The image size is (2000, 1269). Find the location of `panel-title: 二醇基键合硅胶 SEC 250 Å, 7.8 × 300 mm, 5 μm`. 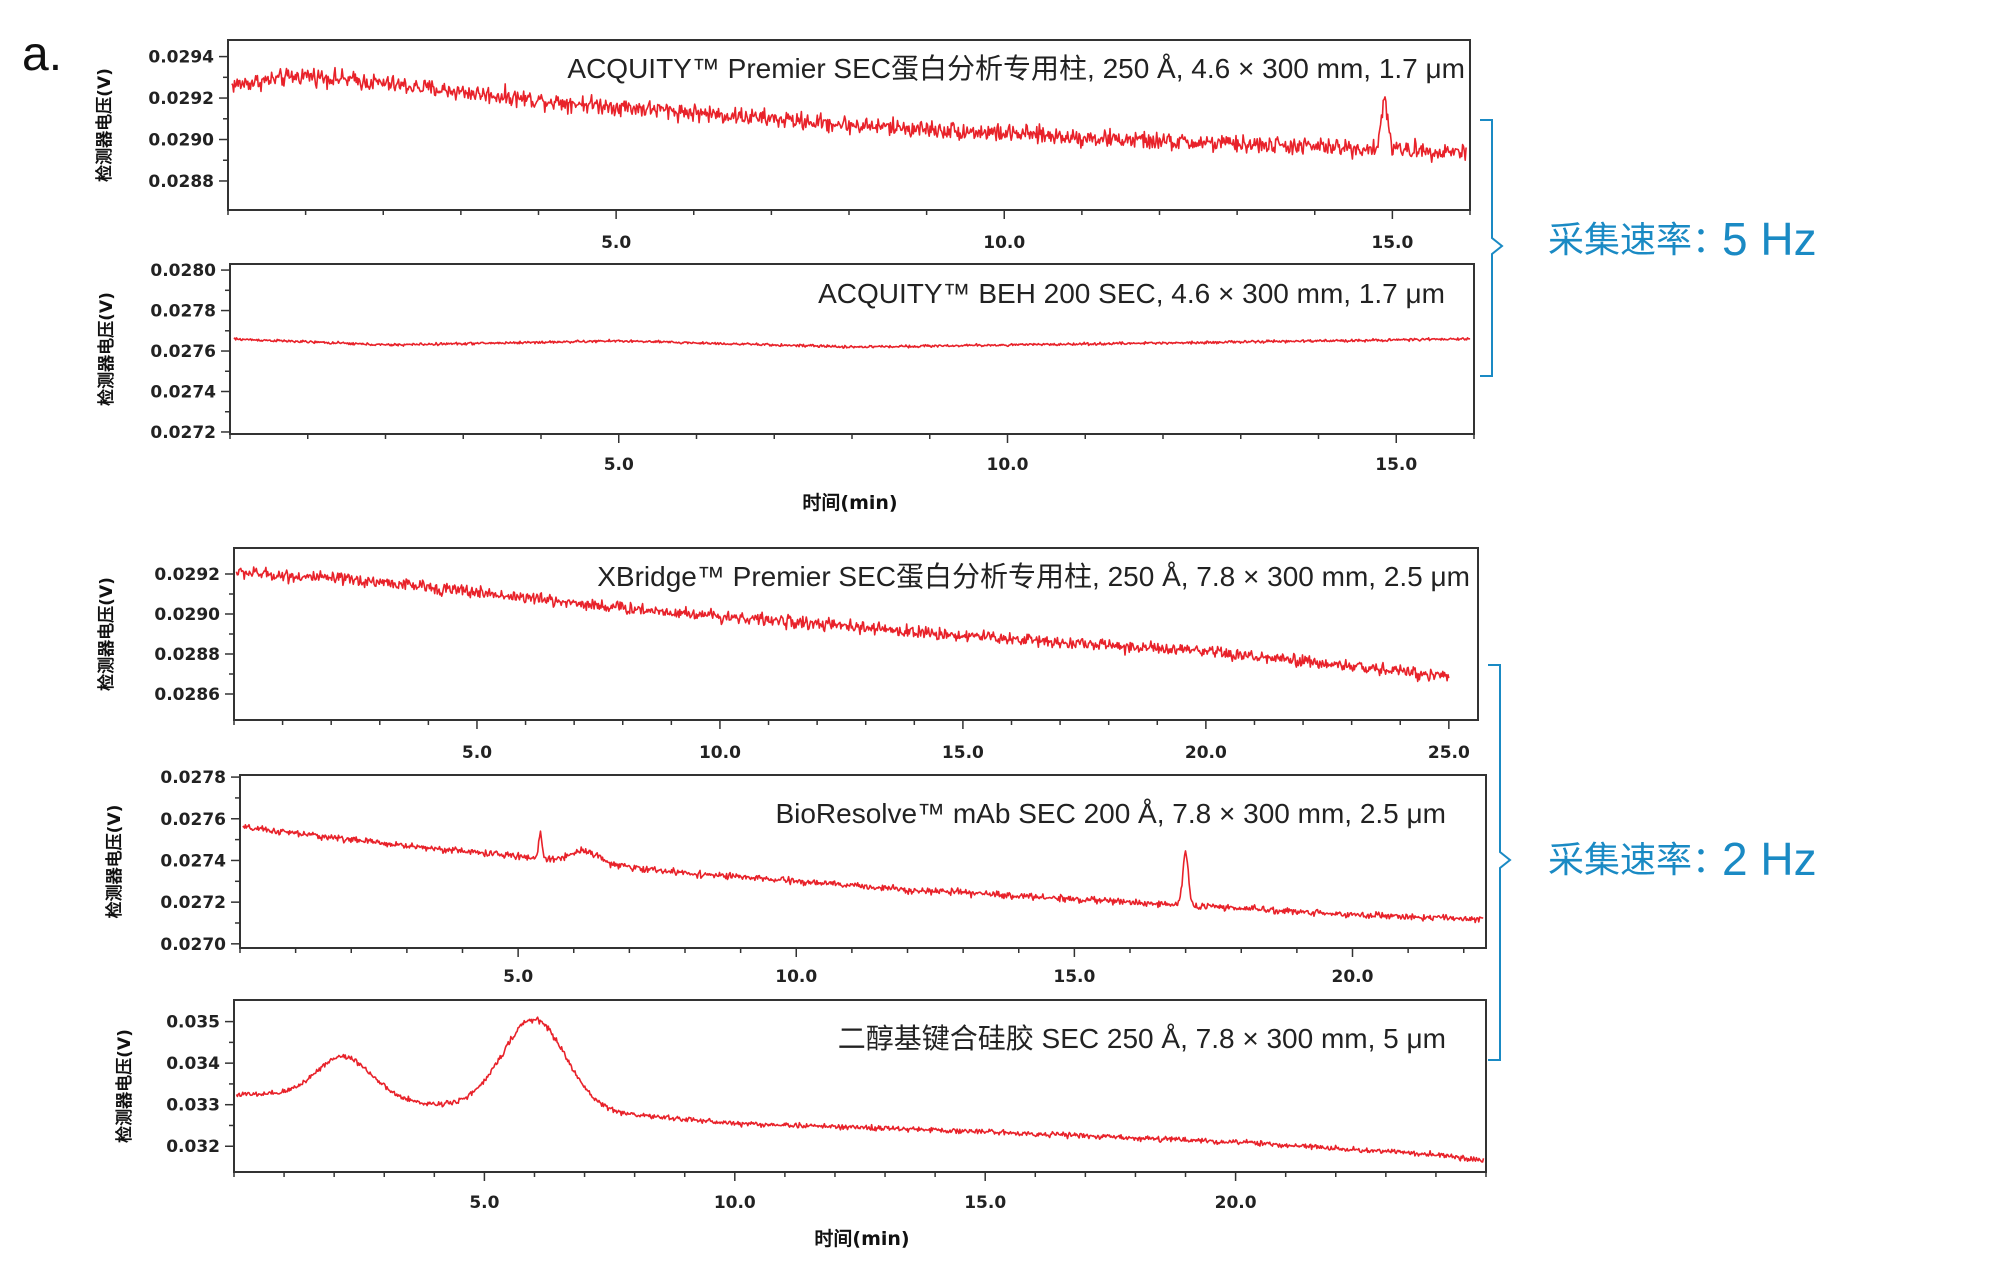

panel-title: 二醇基键合硅胶 SEC 250 Å, 7.8 × 300 mm, 5 μm is located at coordinates (1142, 1038).